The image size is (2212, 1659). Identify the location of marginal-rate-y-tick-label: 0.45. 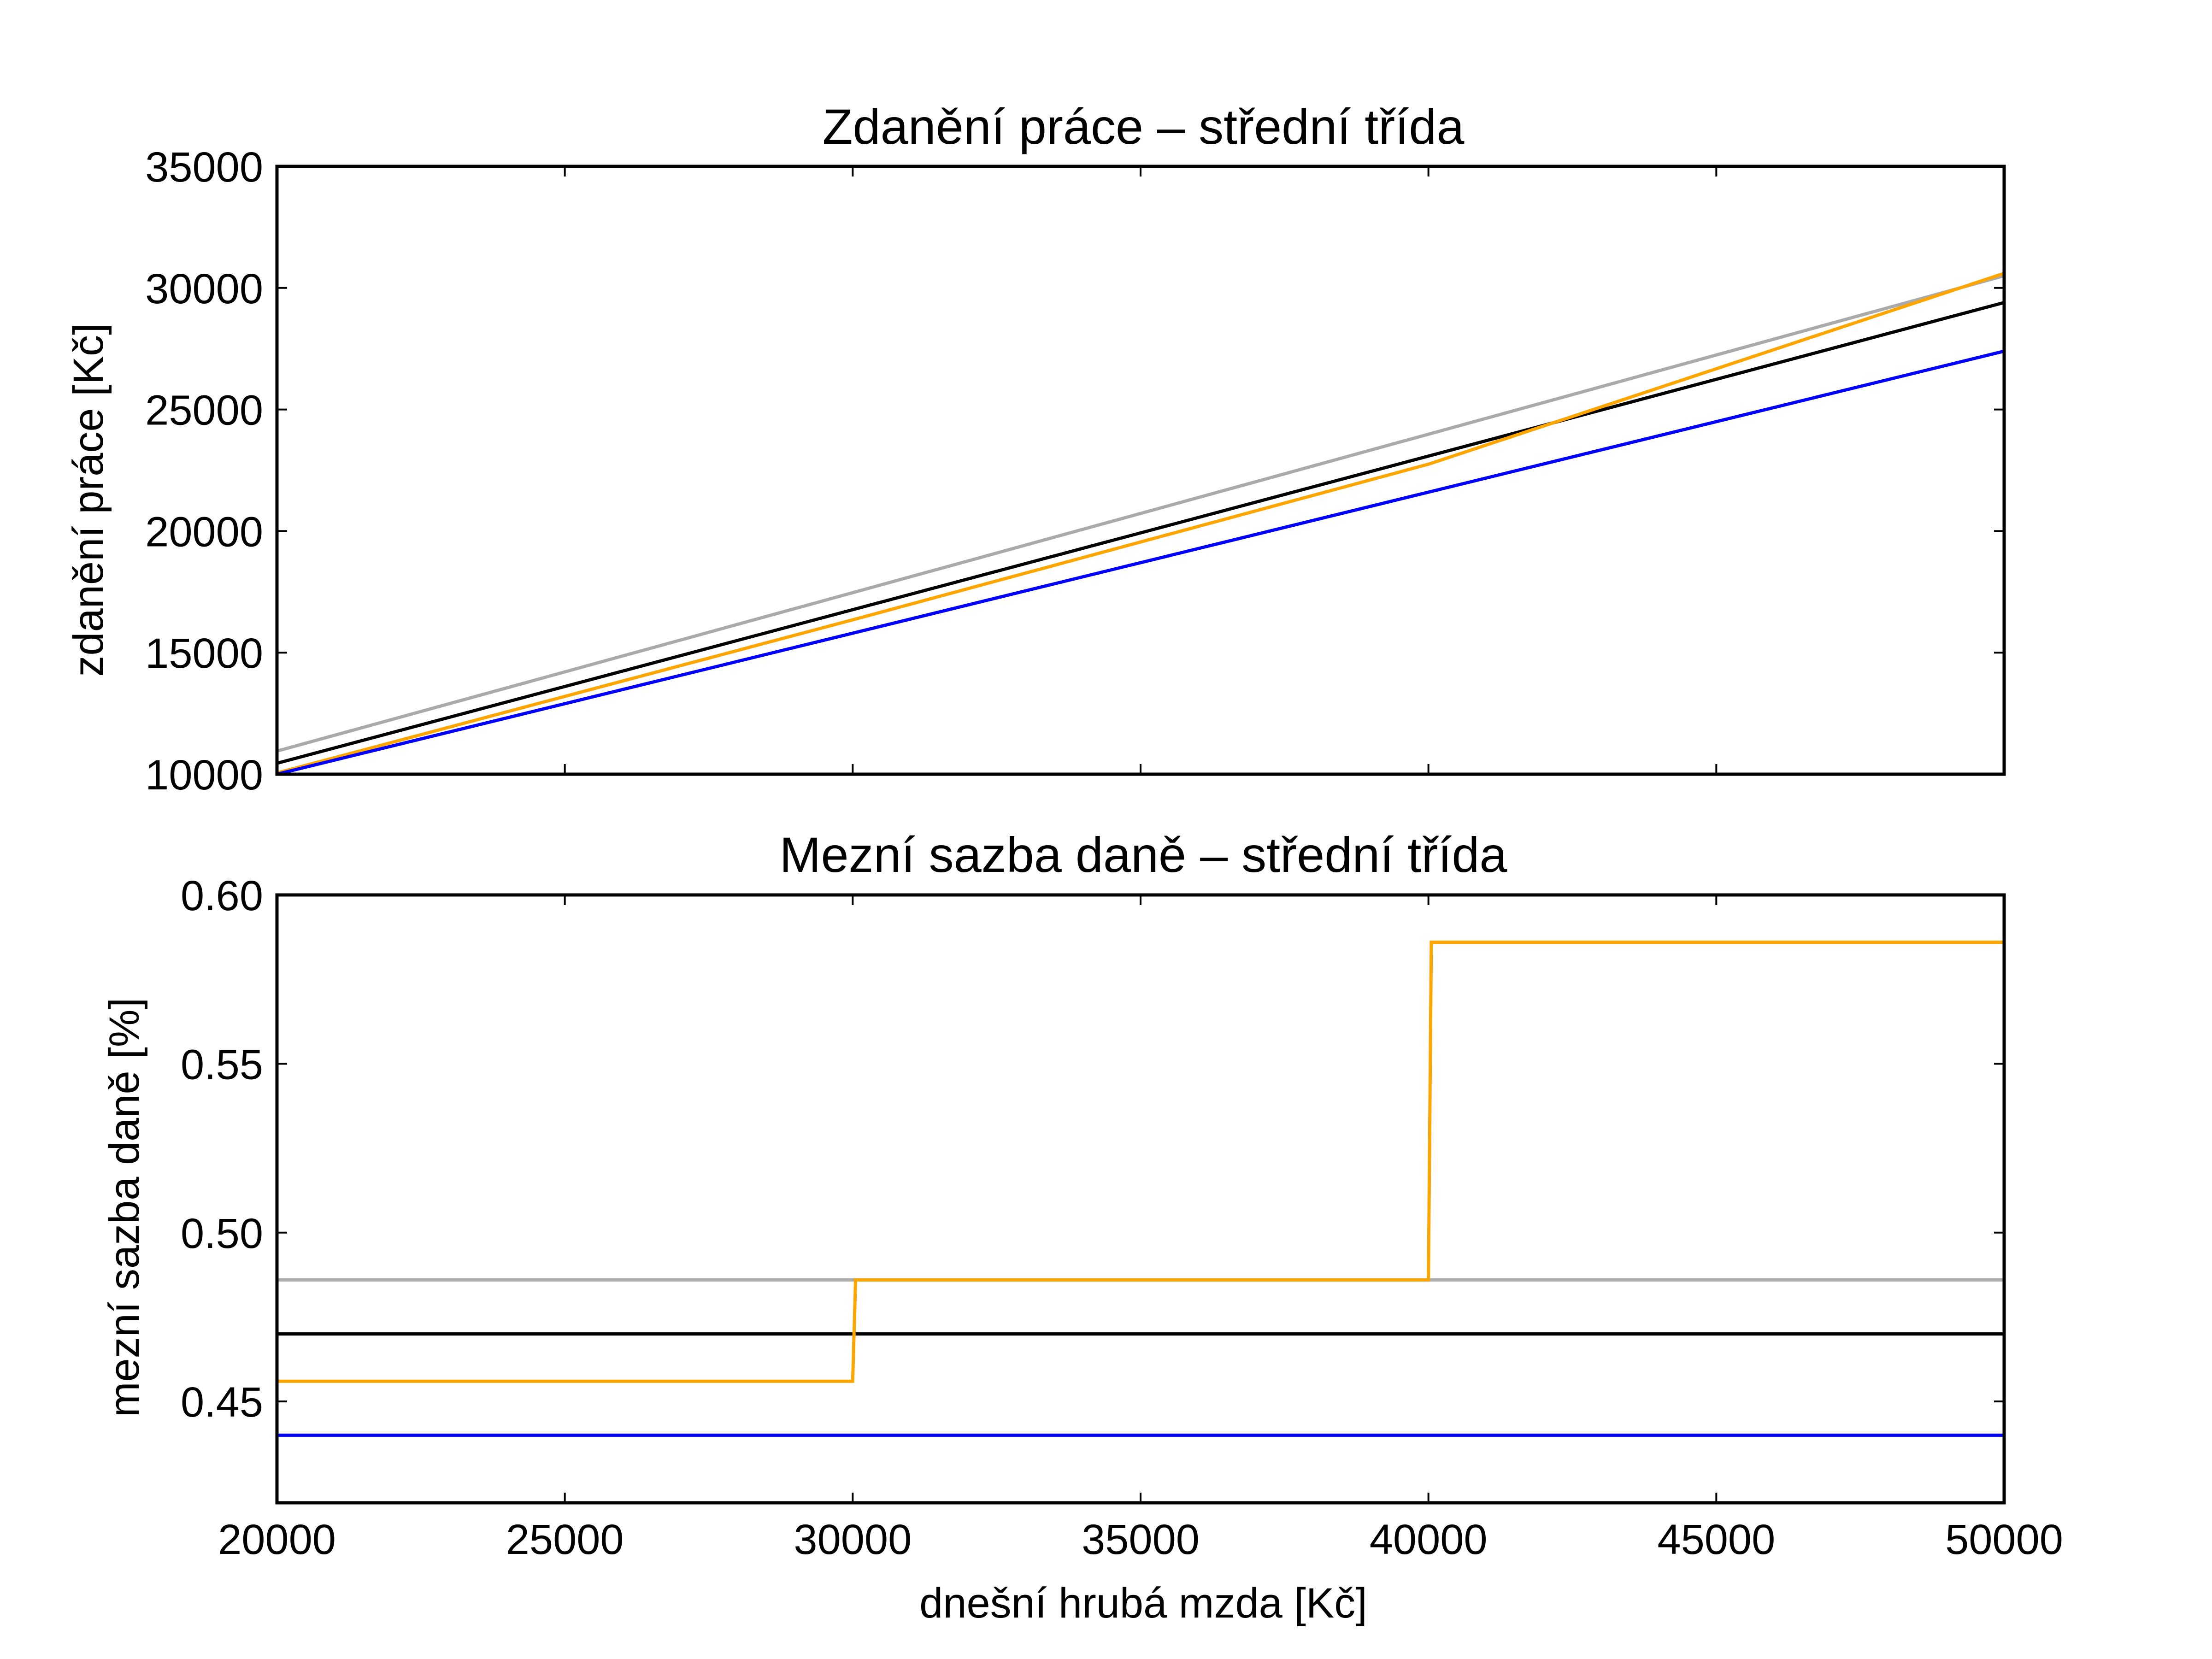
(222, 1402).